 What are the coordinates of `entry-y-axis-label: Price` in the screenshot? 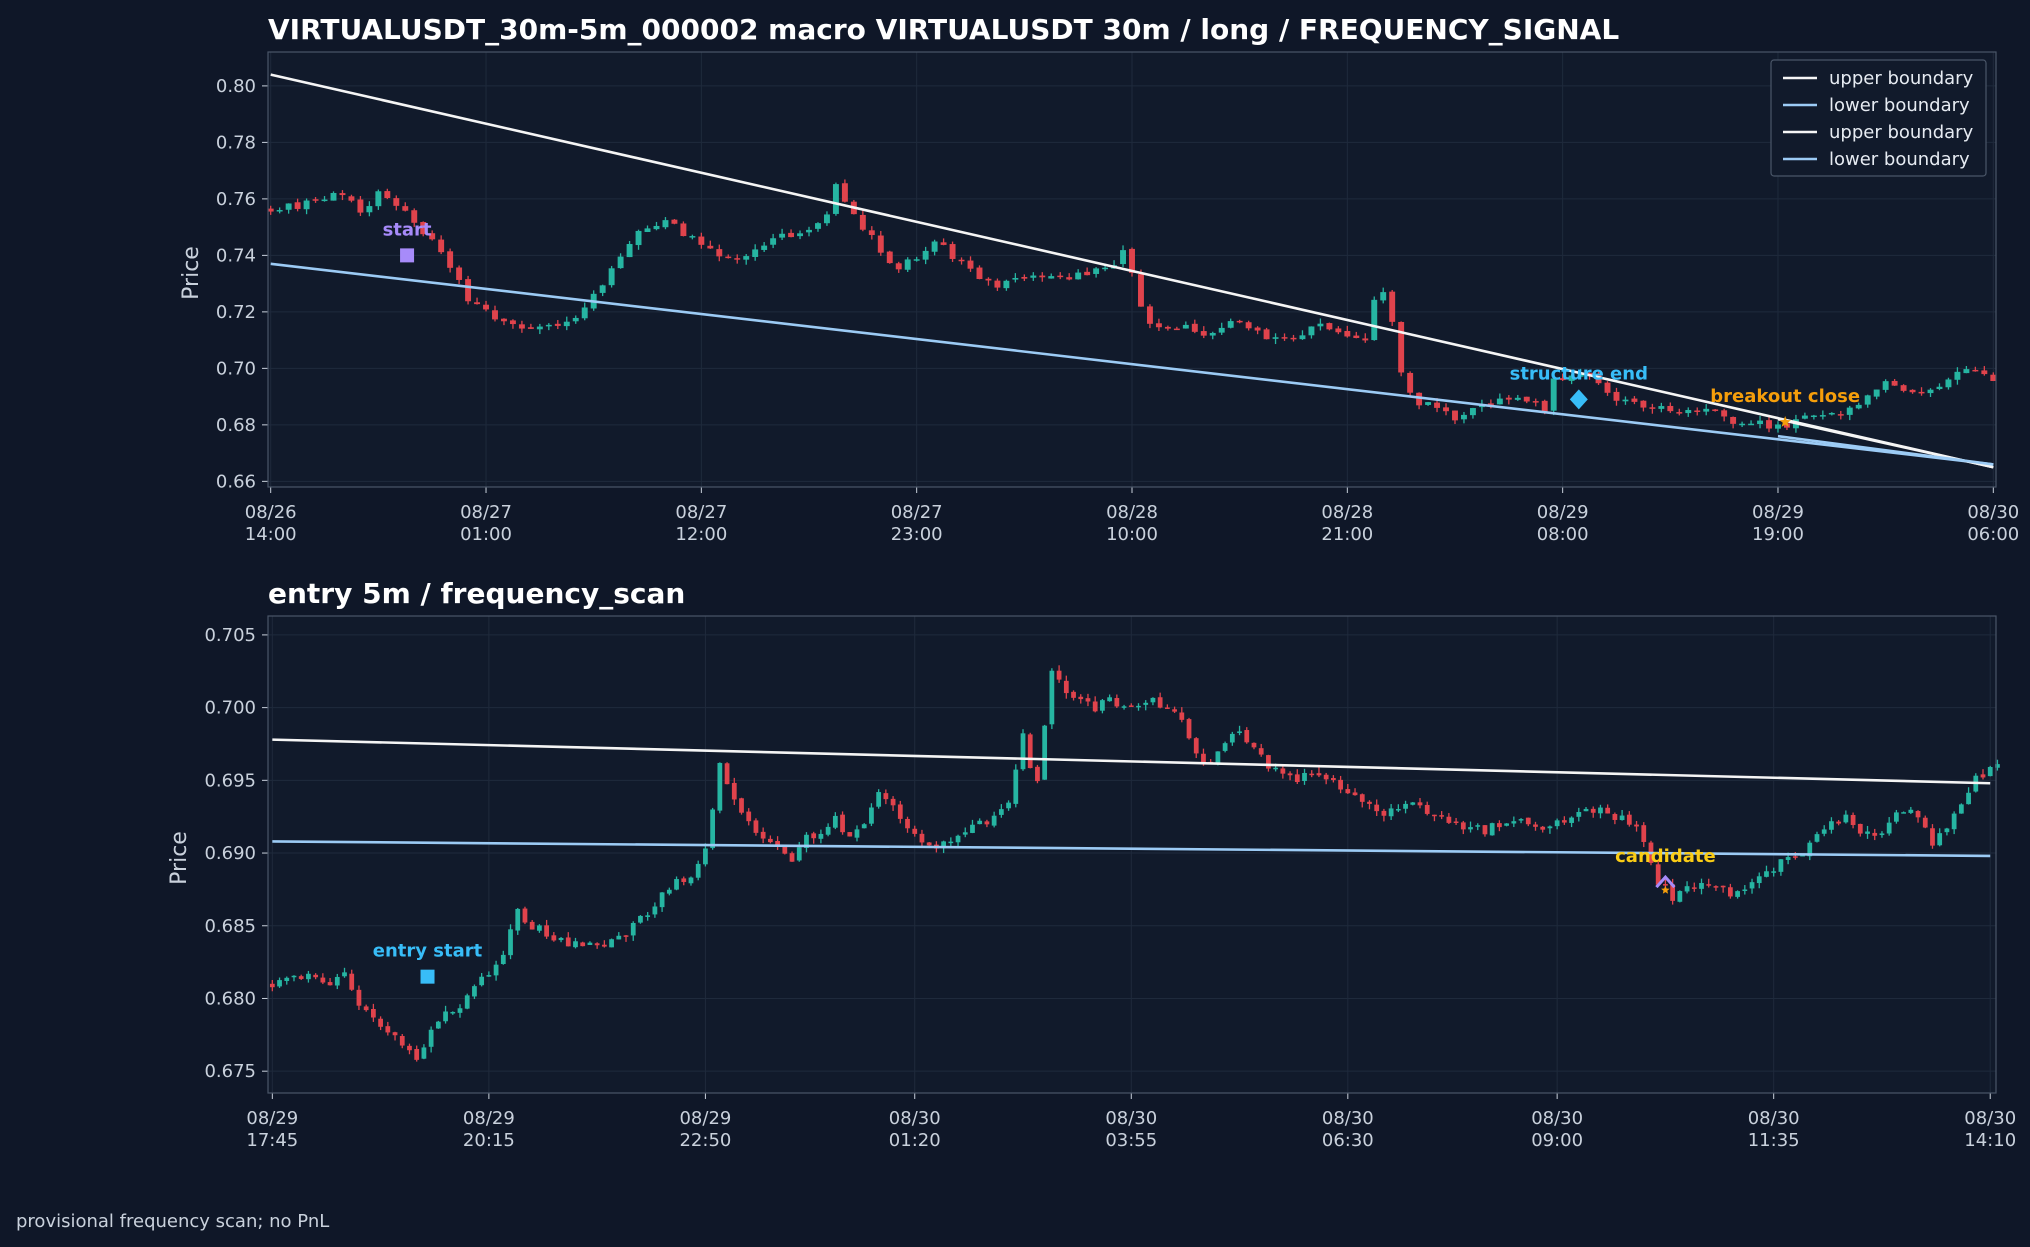 It's located at (179, 858).